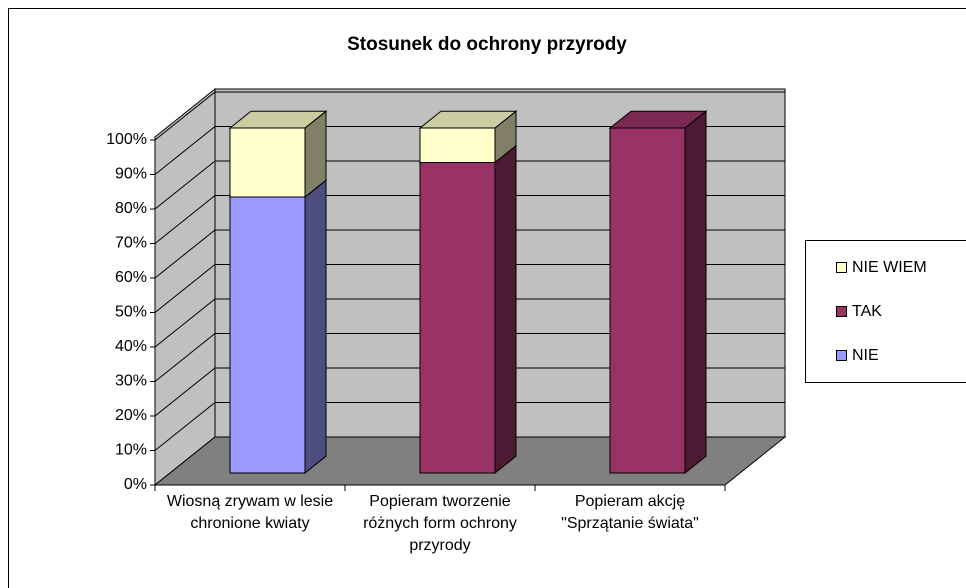 This screenshot has height=588, width=966. What do you see at coordinates (889, 267) in the screenshot?
I see `legend-label: NIE WIEM` at bounding box center [889, 267].